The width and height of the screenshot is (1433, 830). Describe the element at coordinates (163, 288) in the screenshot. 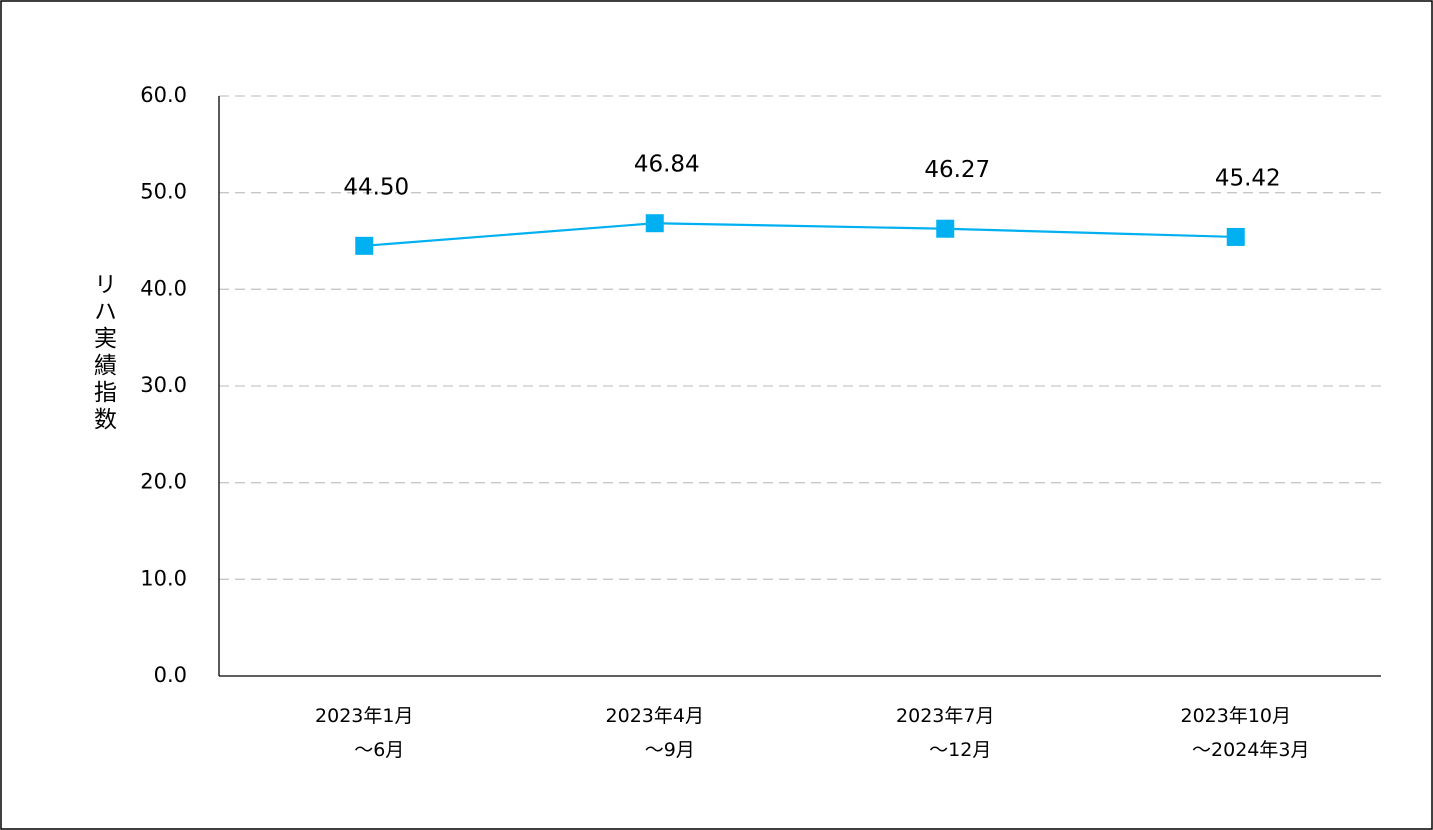

I see `y-tick-label: 40.0` at that location.